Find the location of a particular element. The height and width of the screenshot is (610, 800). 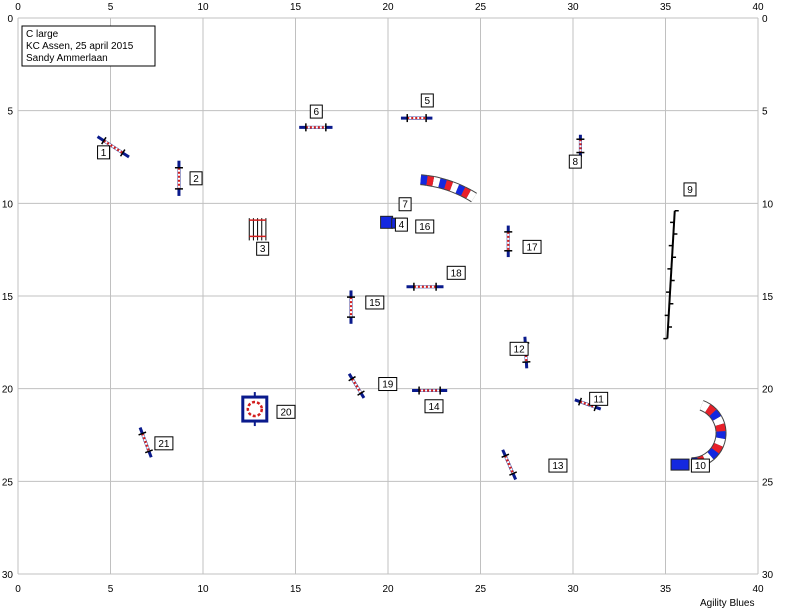

x-tick-label-top: 30 is located at coordinates (573, 7).